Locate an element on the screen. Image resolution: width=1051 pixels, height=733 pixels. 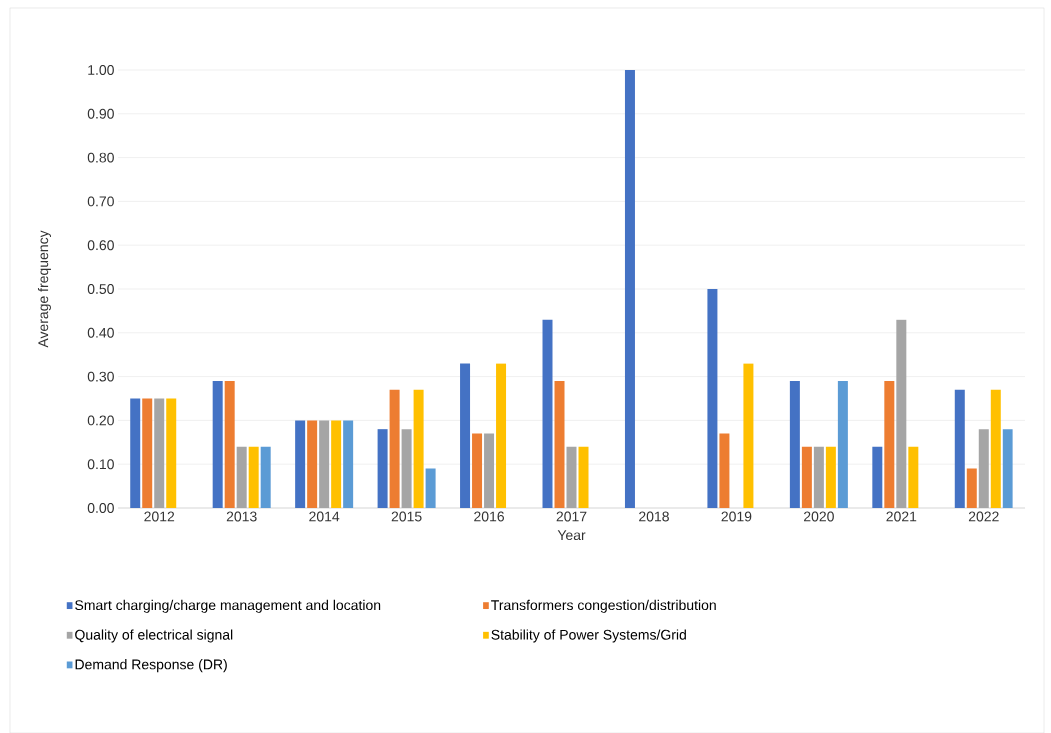
x-axis-title: Year is located at coordinates (571, 535).